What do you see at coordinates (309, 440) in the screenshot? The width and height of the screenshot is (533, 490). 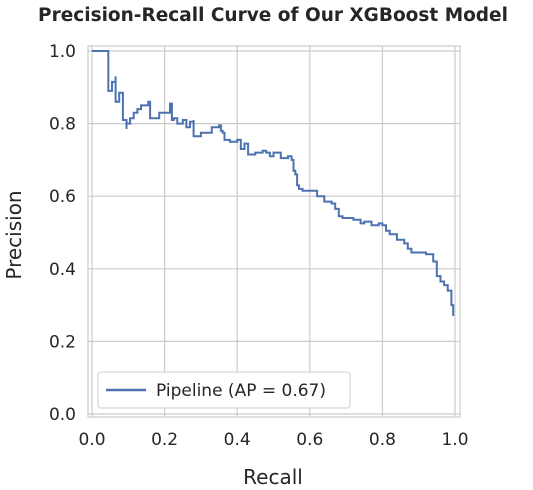 I see `x-tick-label: 0.6` at bounding box center [309, 440].